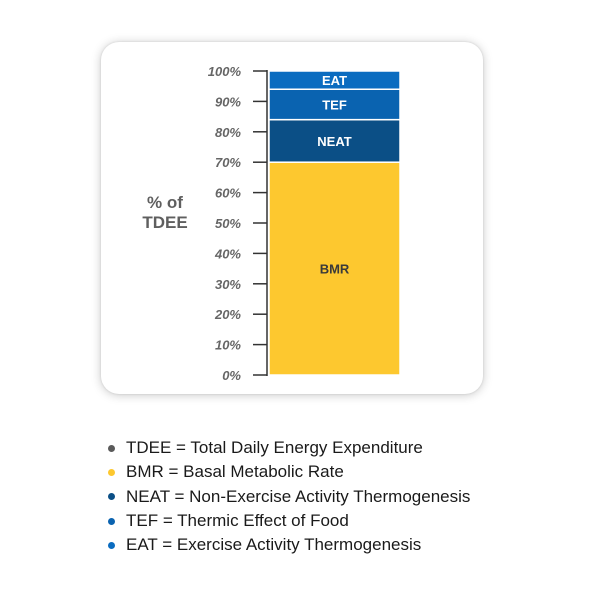 The height and width of the screenshot is (591, 595). What do you see at coordinates (227, 314) in the screenshot?
I see `y-tick-label: 20%` at bounding box center [227, 314].